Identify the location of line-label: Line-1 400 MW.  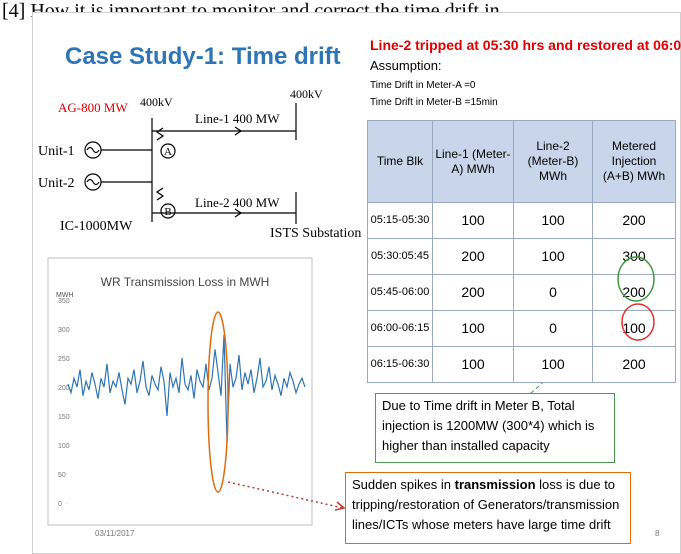
(237, 118).